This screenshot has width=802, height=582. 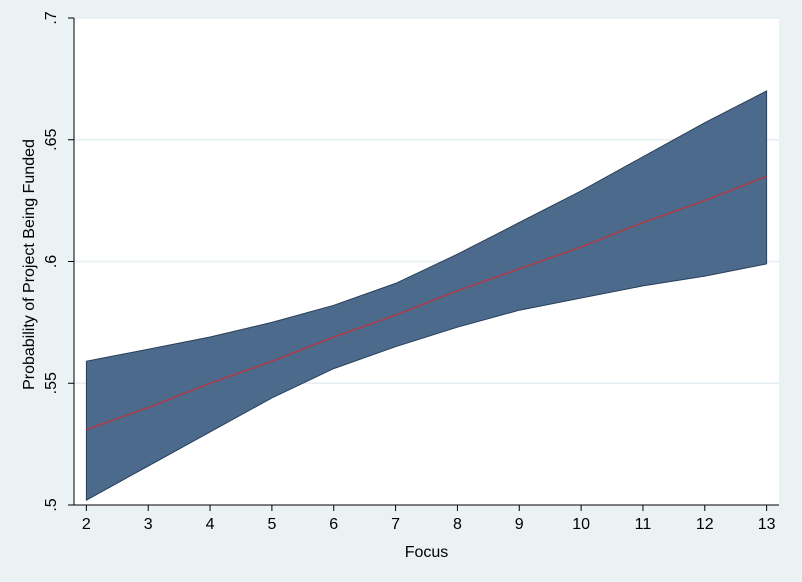 What do you see at coordinates (51, 383) in the screenshot?
I see `y-tick-label: .55` at bounding box center [51, 383].